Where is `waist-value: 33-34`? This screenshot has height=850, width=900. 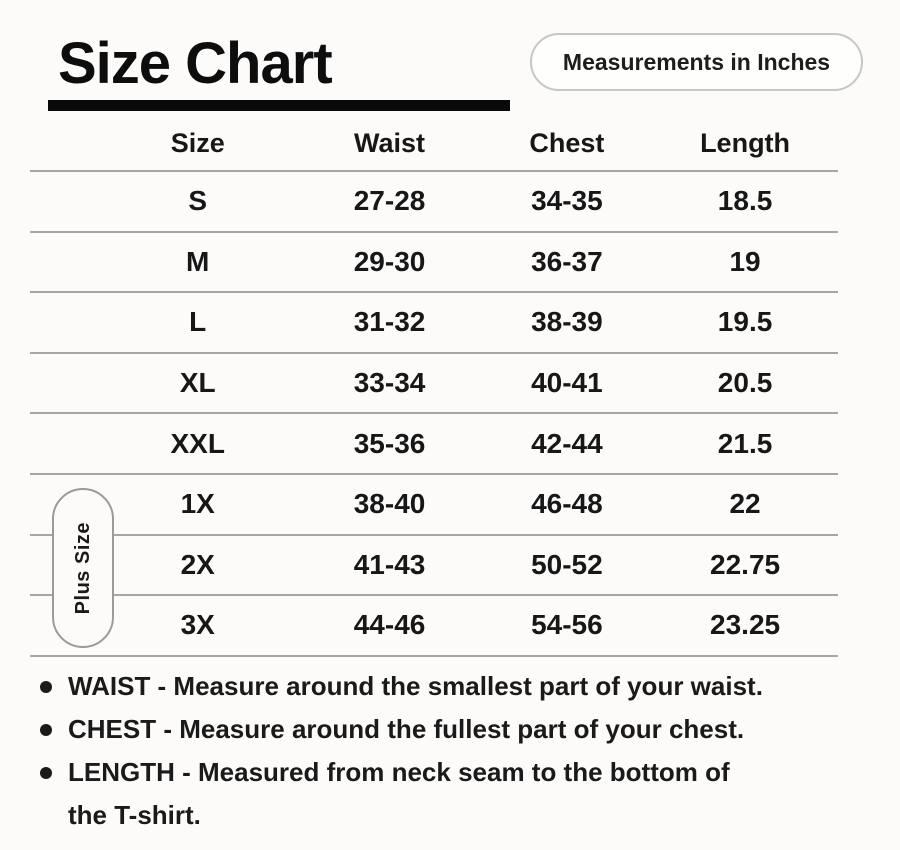 waist-value: 33-34 is located at coordinates (389, 383).